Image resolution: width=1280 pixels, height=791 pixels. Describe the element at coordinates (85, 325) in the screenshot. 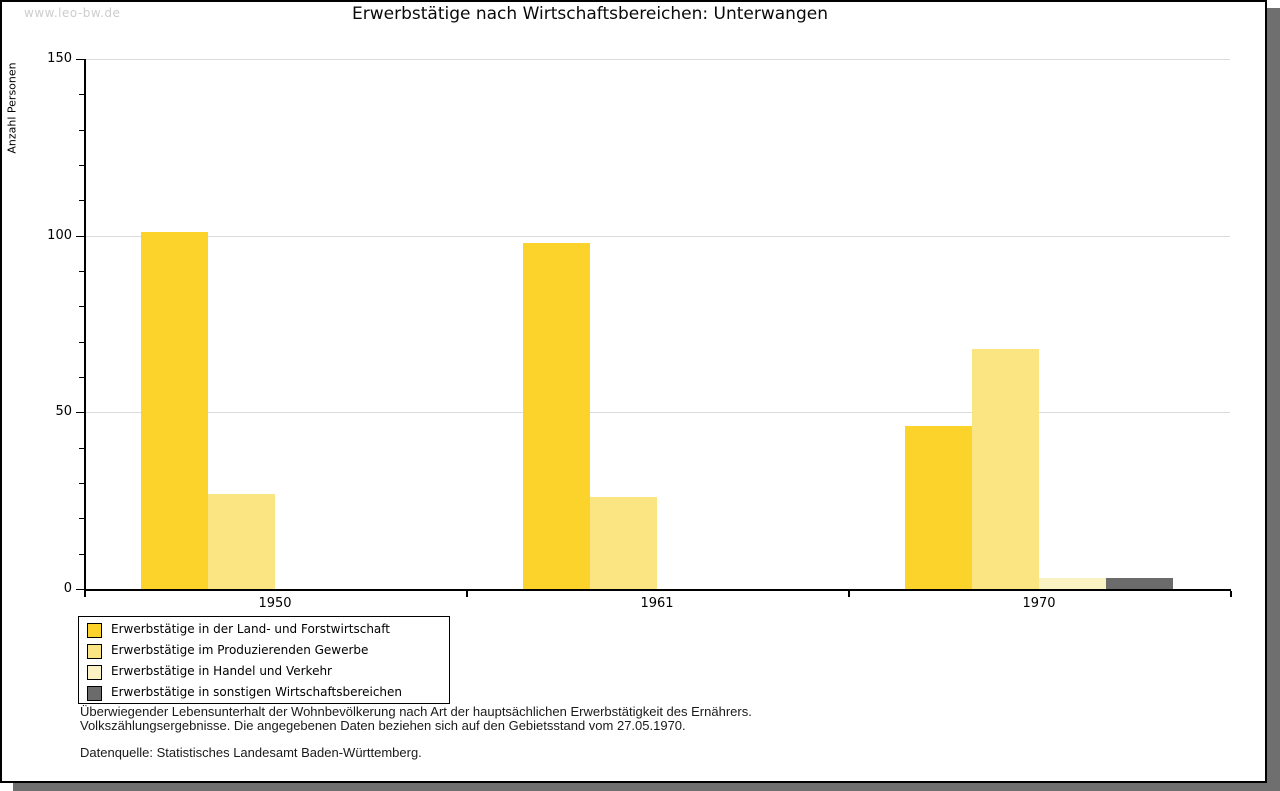

I see `y-axis-line` at that location.